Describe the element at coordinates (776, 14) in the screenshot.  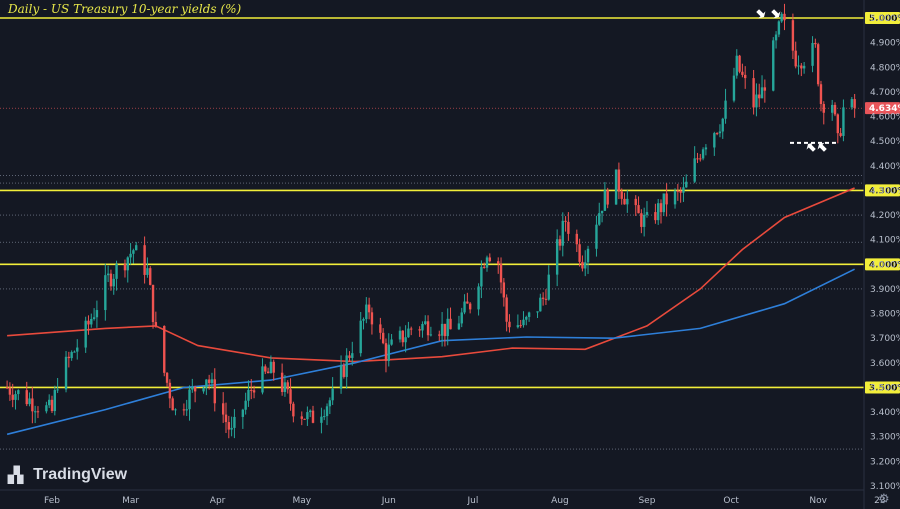
I see `top-arrow-2-shape` at that location.